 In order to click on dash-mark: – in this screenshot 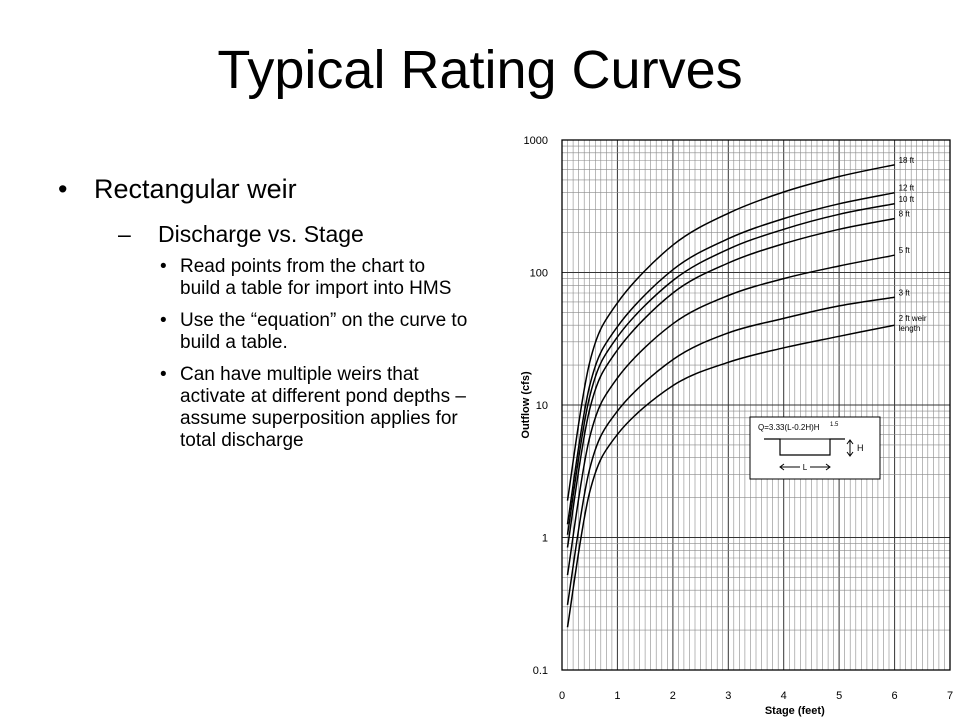, I will do `click(124, 234)`.